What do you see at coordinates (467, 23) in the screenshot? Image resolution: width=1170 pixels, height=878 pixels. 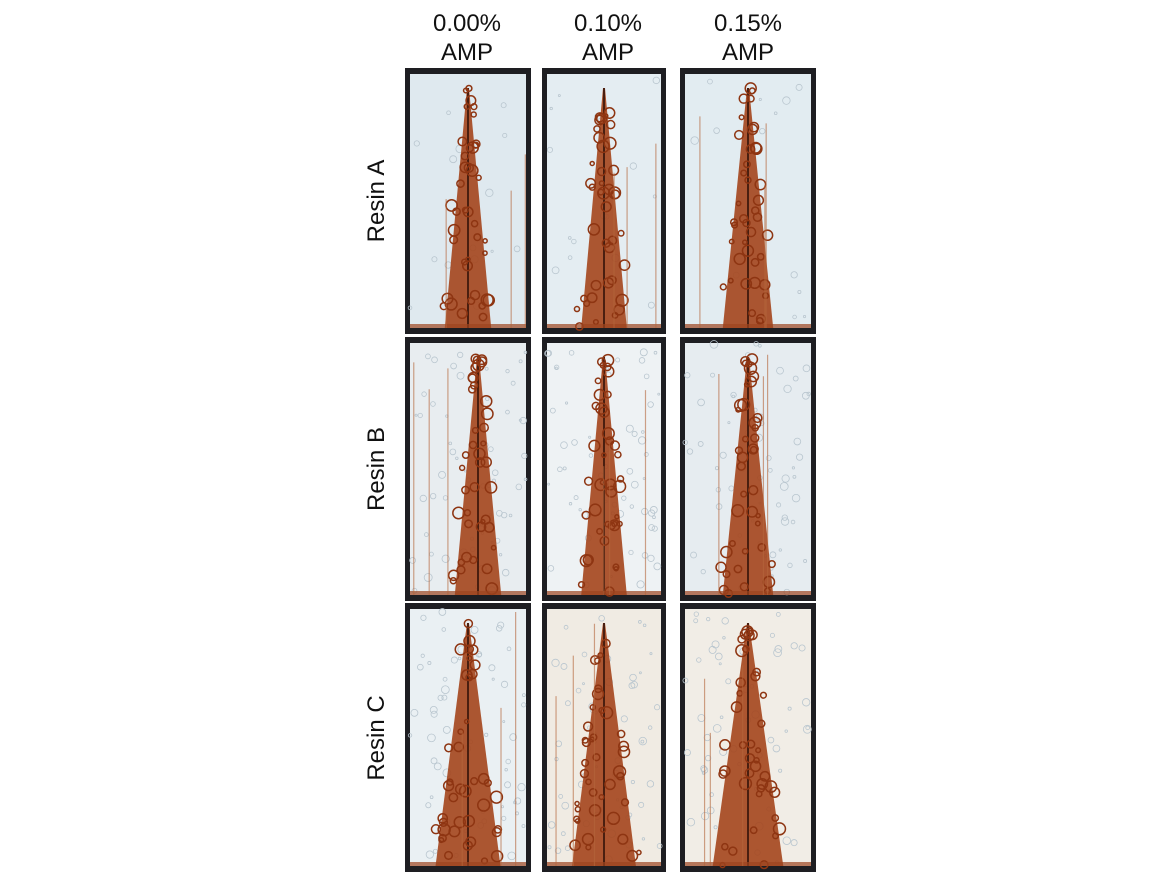 I see `column-header: 0.00%` at bounding box center [467, 23].